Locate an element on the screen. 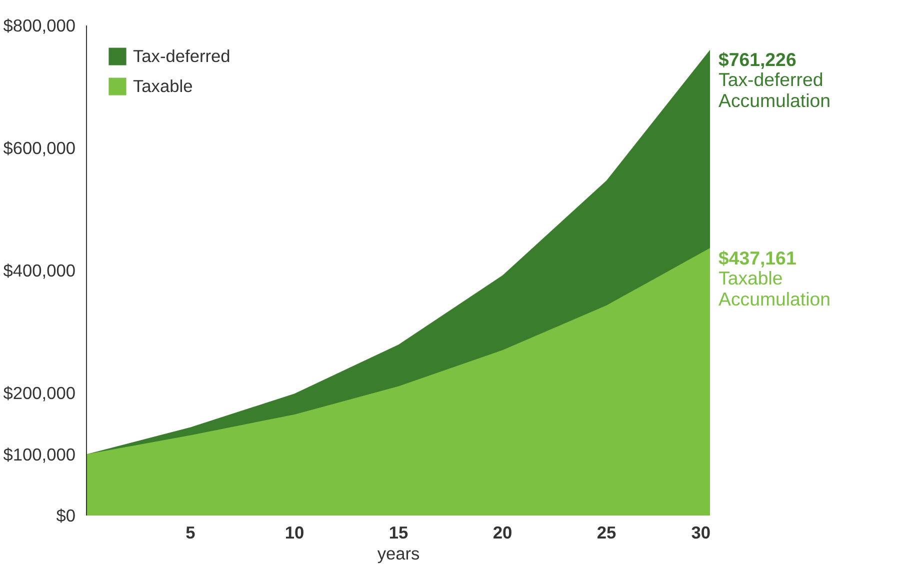 The width and height of the screenshot is (899, 565). y-tick-label: $0 is located at coordinates (66, 516).